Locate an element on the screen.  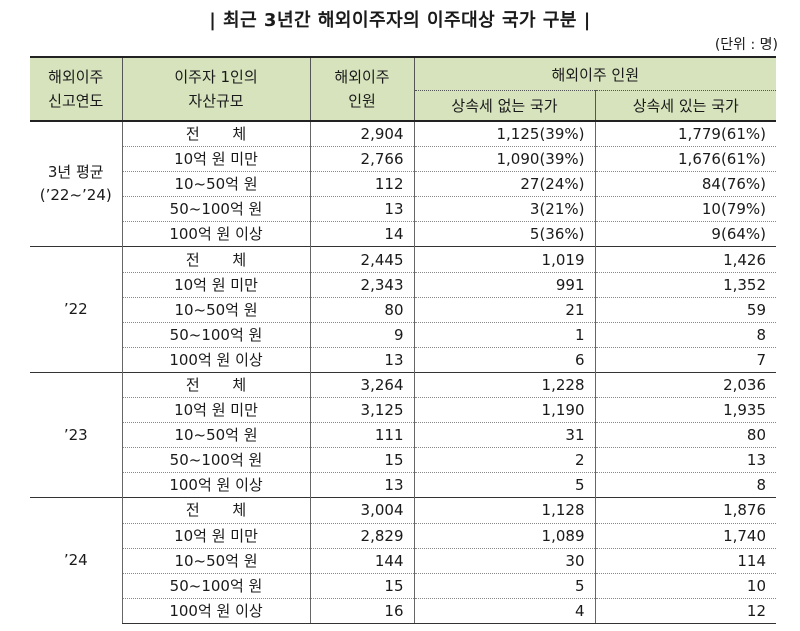
table-row: 10~50억 원 111 31 80 is located at coordinates (403, 435).